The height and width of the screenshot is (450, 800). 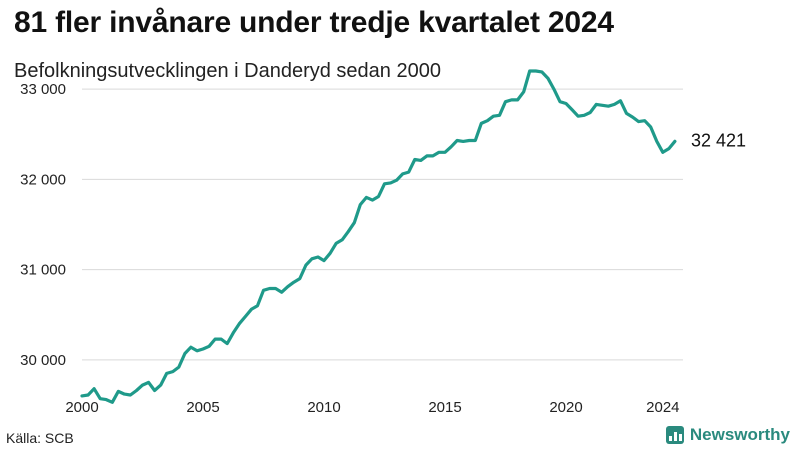 What do you see at coordinates (40, 438) in the screenshot?
I see `source-note: Källa: SCB` at bounding box center [40, 438].